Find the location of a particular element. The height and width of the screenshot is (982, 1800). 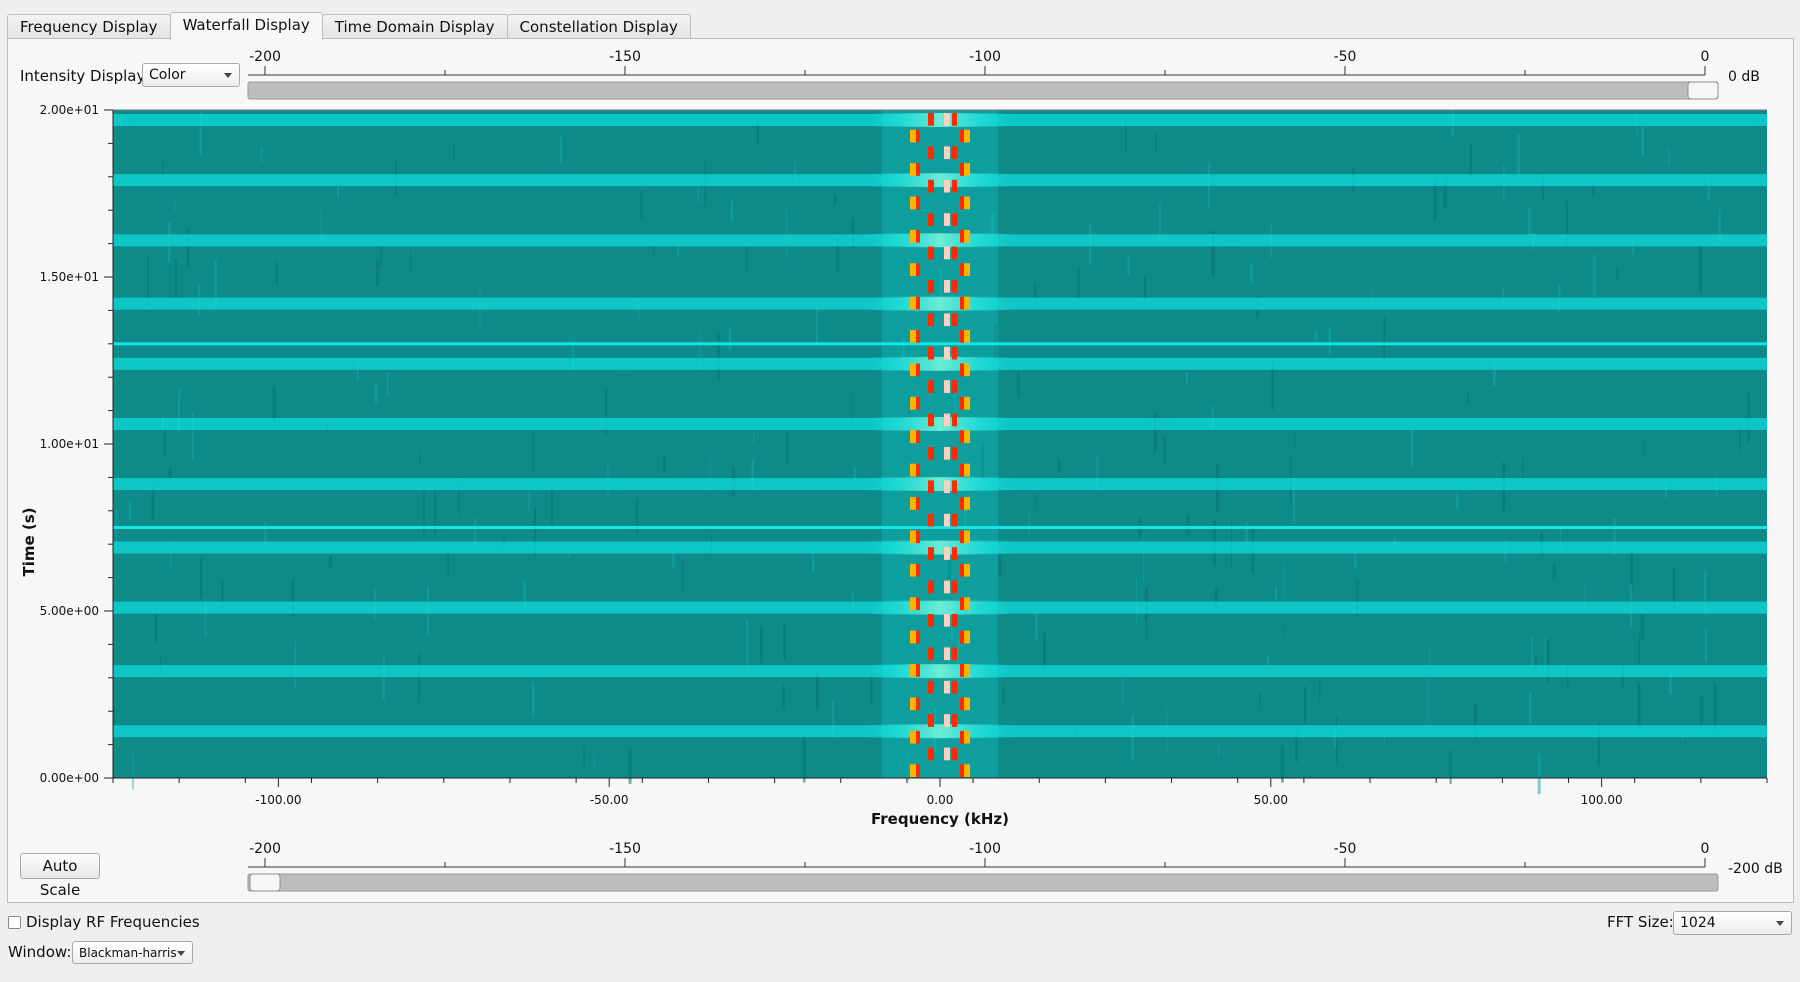

y-tick-label: 1.00e+01 is located at coordinates (69, 444).